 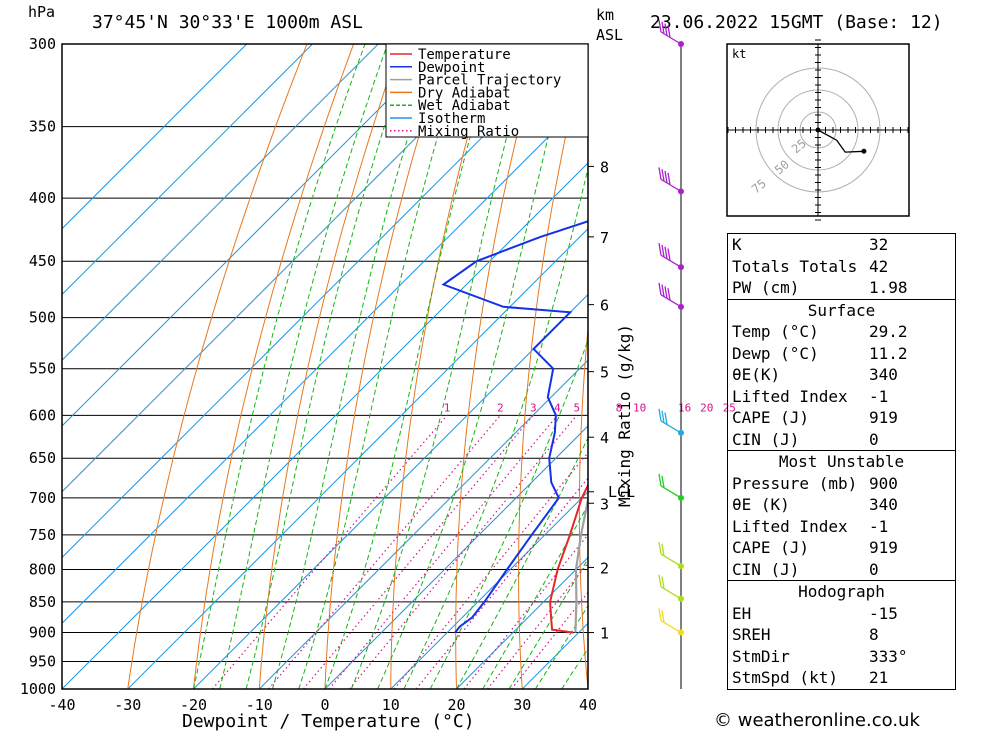 I want to click on index-label: PW (cm), so click(x=766, y=287).